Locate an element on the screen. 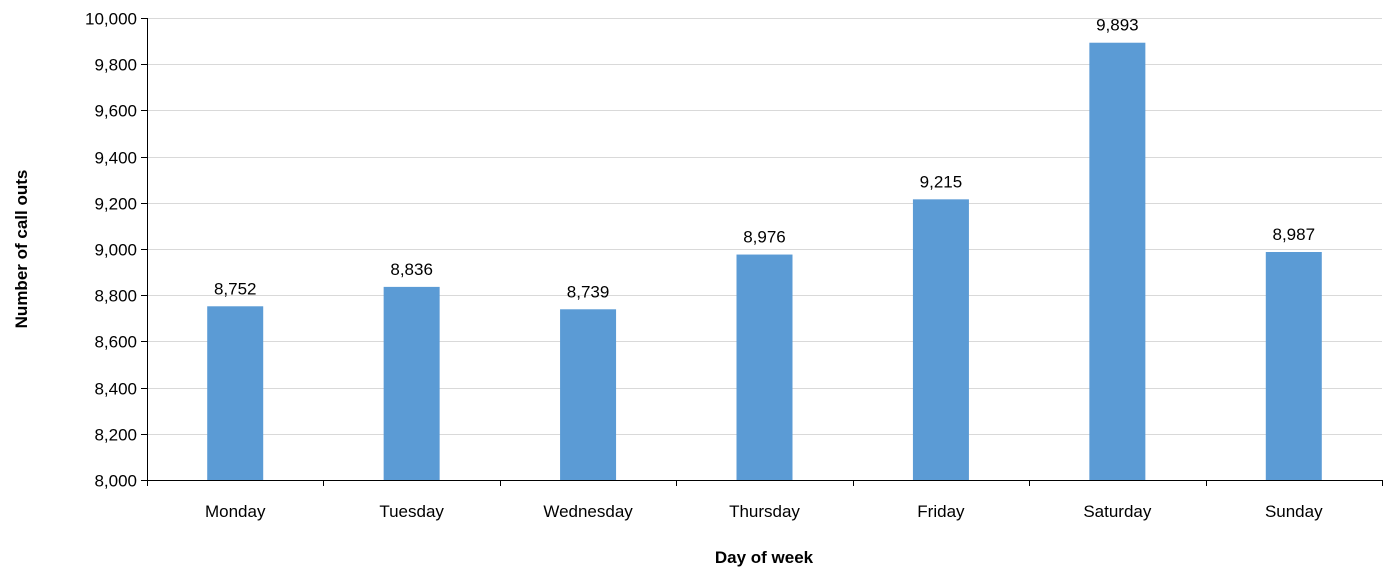 Image resolution: width=1392 pixels, height=577 pixels. y-axis-title: Number of call outs is located at coordinates (21, 249).